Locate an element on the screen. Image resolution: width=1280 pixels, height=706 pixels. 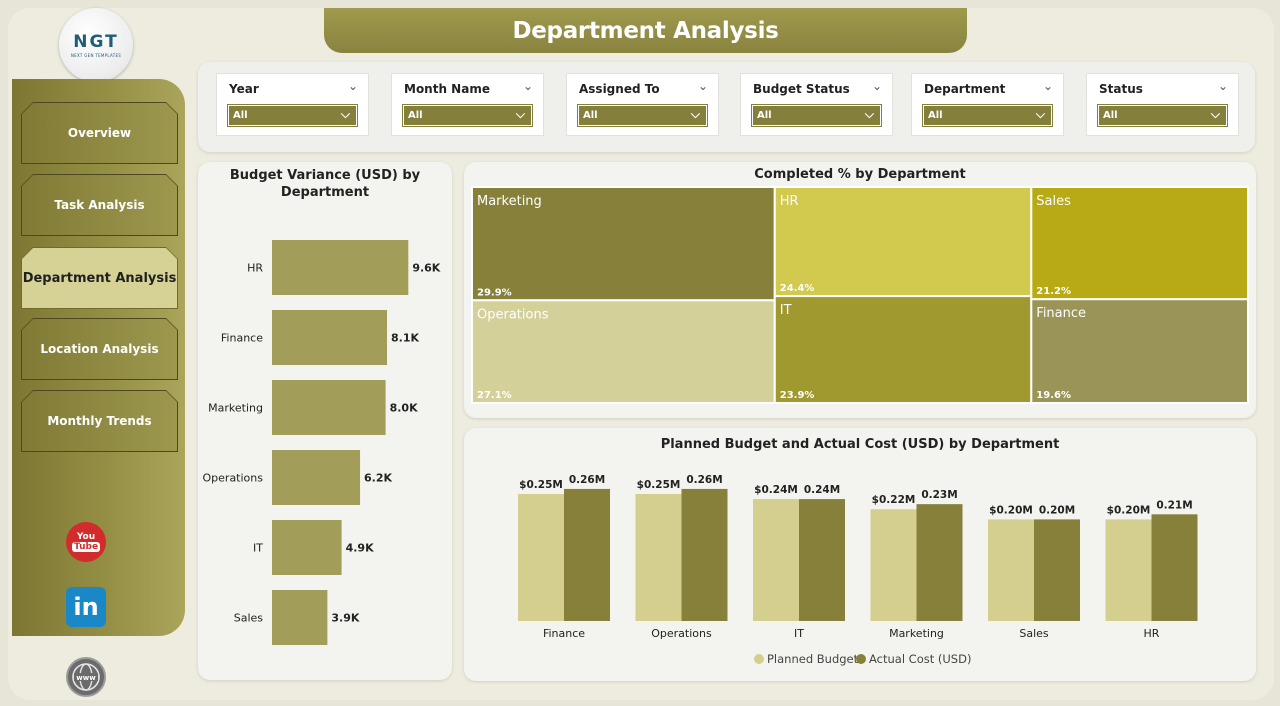
brand-logo: NGT NEXT GEN TEMPLATES is located at coordinates (96, 45).